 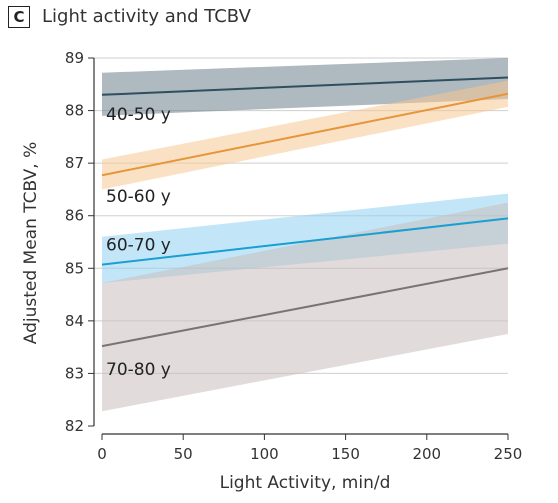 I want to click on y-tick-label-82: 82, so click(x=74, y=426).